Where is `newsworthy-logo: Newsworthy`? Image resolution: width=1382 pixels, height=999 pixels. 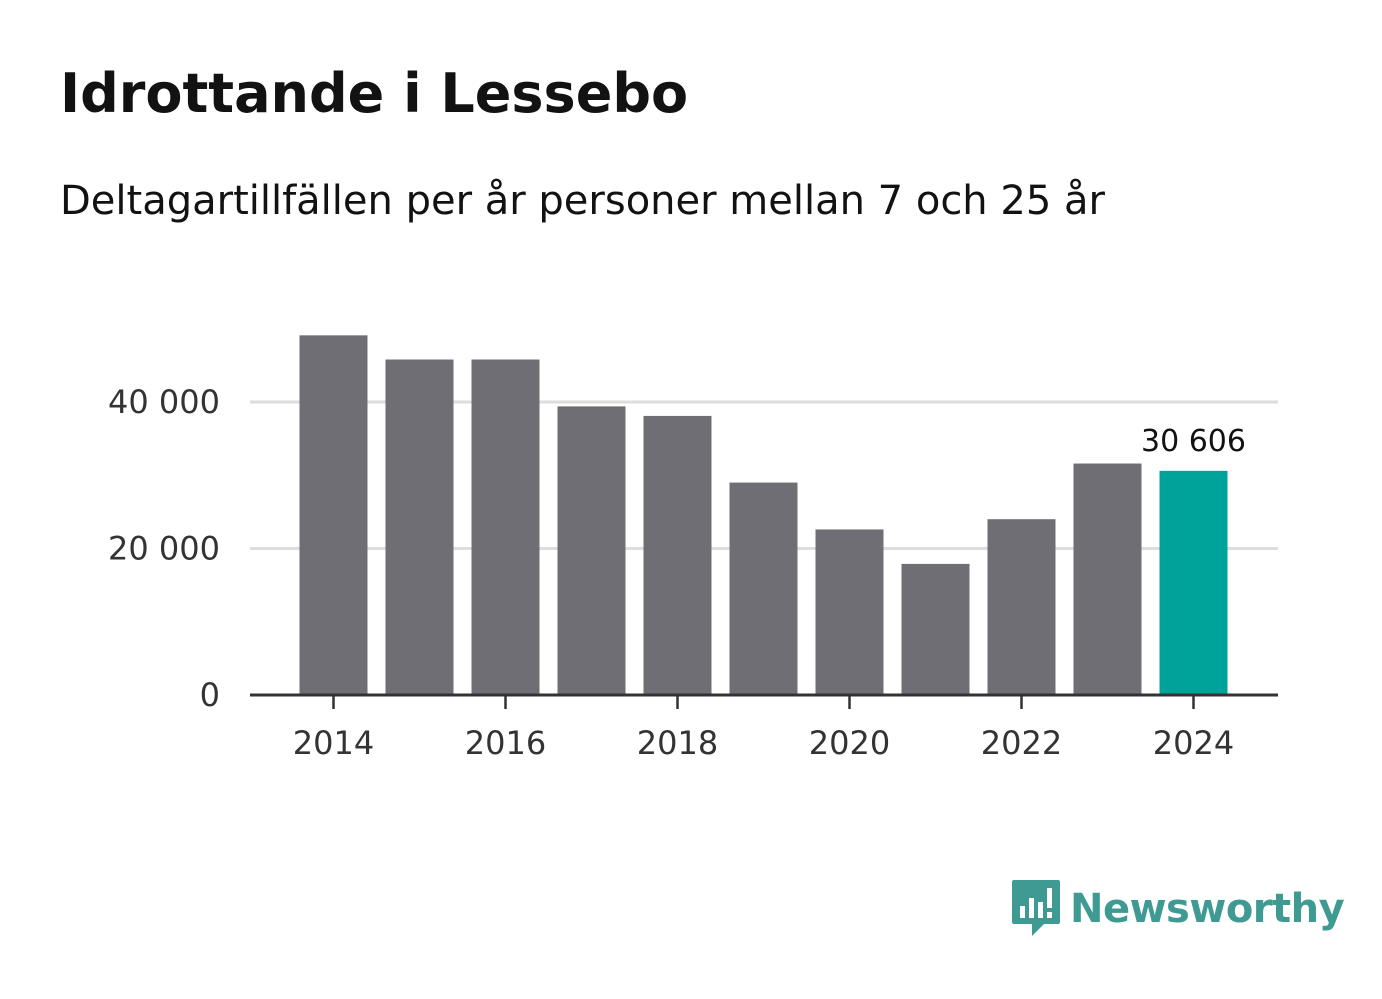
newsworthy-logo: Newsworthy is located at coordinates (1177, 909).